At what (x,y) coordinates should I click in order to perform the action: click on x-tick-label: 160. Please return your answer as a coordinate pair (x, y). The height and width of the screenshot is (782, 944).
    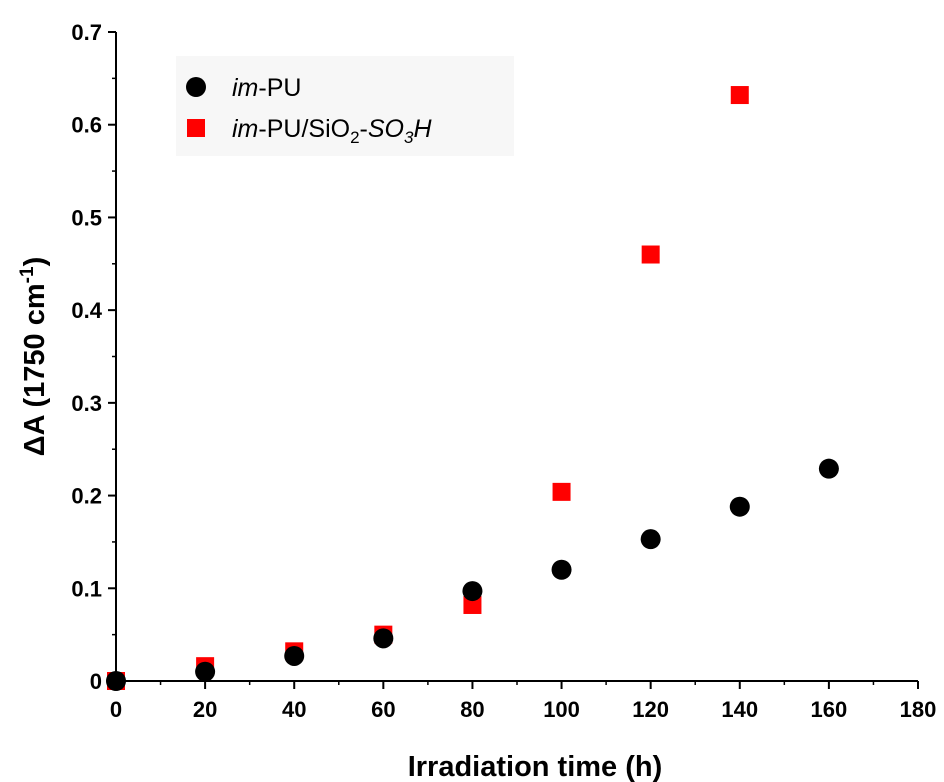
    Looking at the image, I should click on (829, 709).